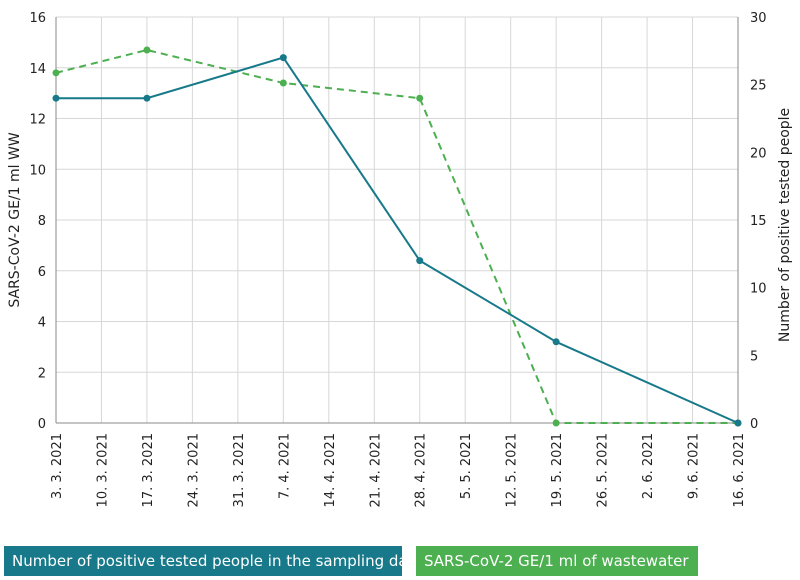 Image resolution: width=800 pixels, height=580 pixels. What do you see at coordinates (239, 470) in the screenshot?
I see `x-tick-label: 31. 3. 2021` at bounding box center [239, 470].